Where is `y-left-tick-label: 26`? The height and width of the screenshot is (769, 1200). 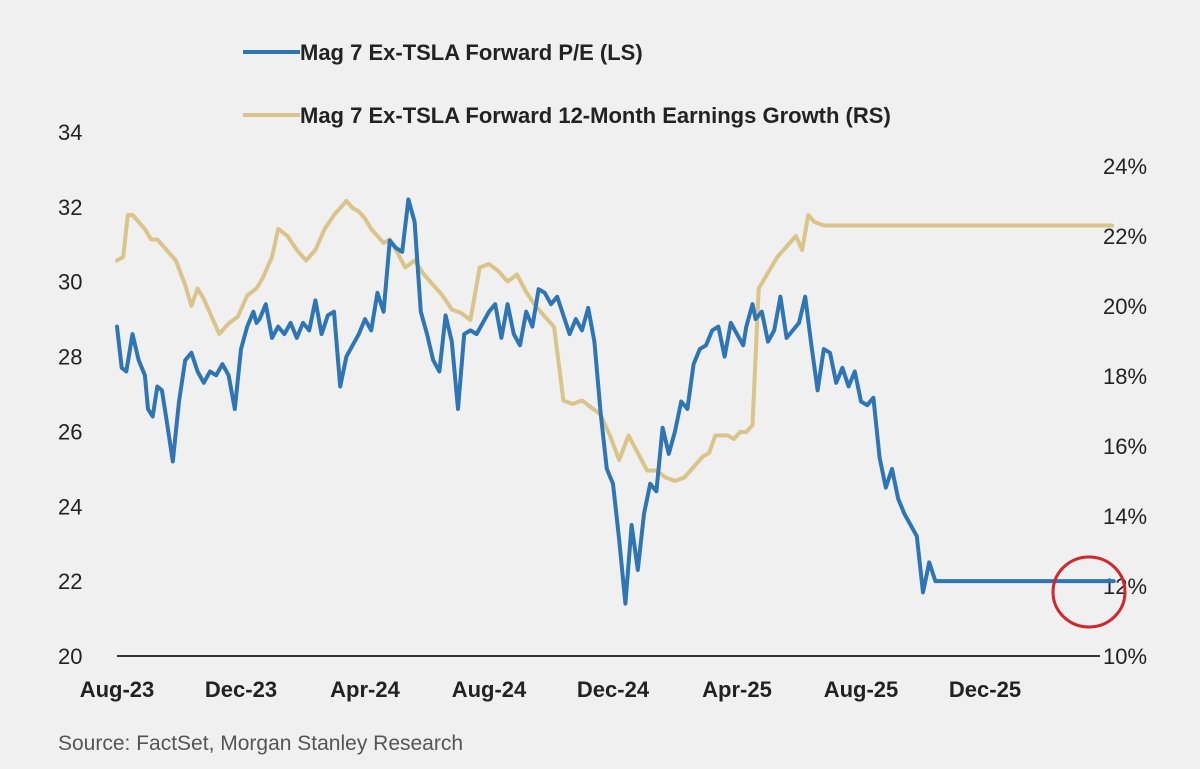 y-left-tick-label: 26 is located at coordinates (70, 431).